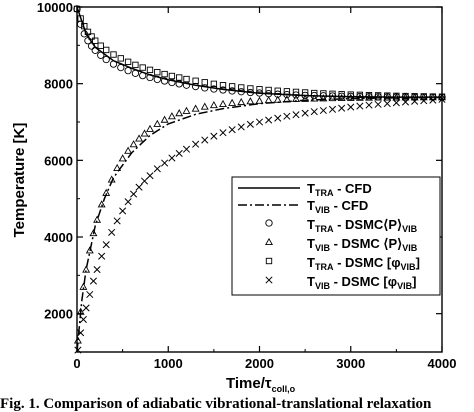  I want to click on legend-label: TTRA - DSMC [φVIB], so click(363, 263).